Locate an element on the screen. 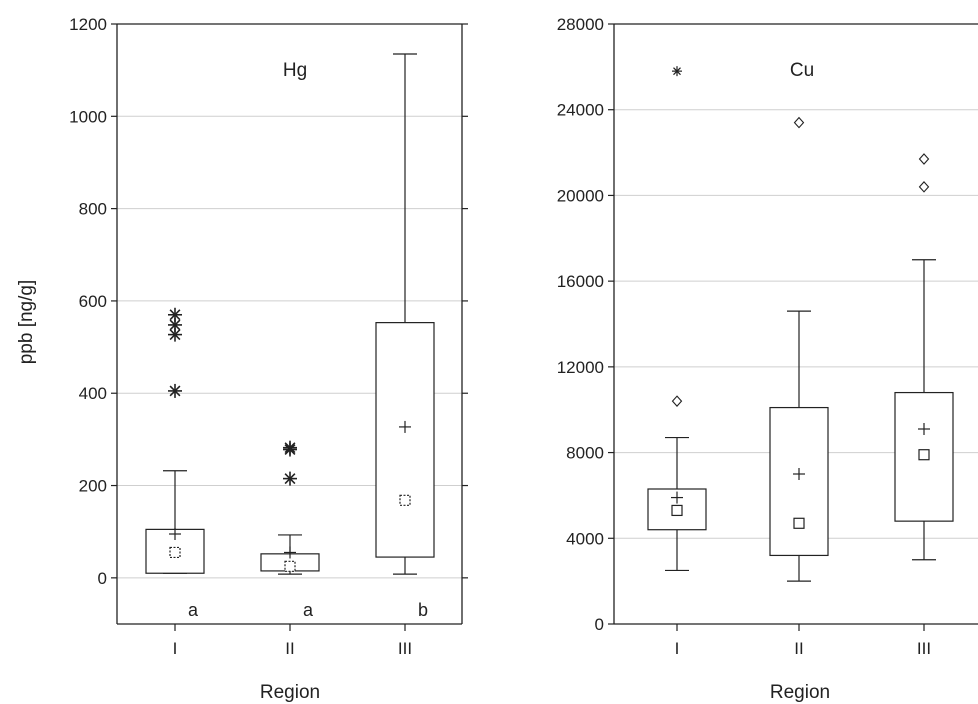 The width and height of the screenshot is (978, 704). cu-y-tick-label: 28000 is located at coordinates (580, 24).